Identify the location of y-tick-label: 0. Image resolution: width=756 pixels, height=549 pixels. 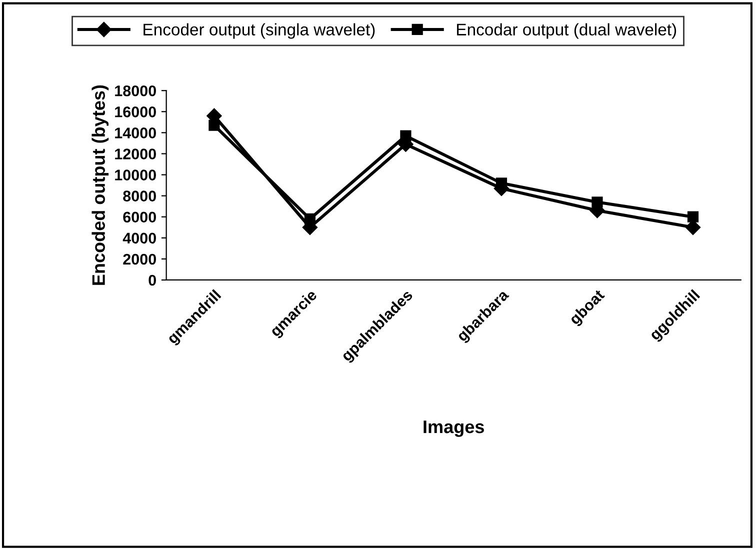
(152, 280).